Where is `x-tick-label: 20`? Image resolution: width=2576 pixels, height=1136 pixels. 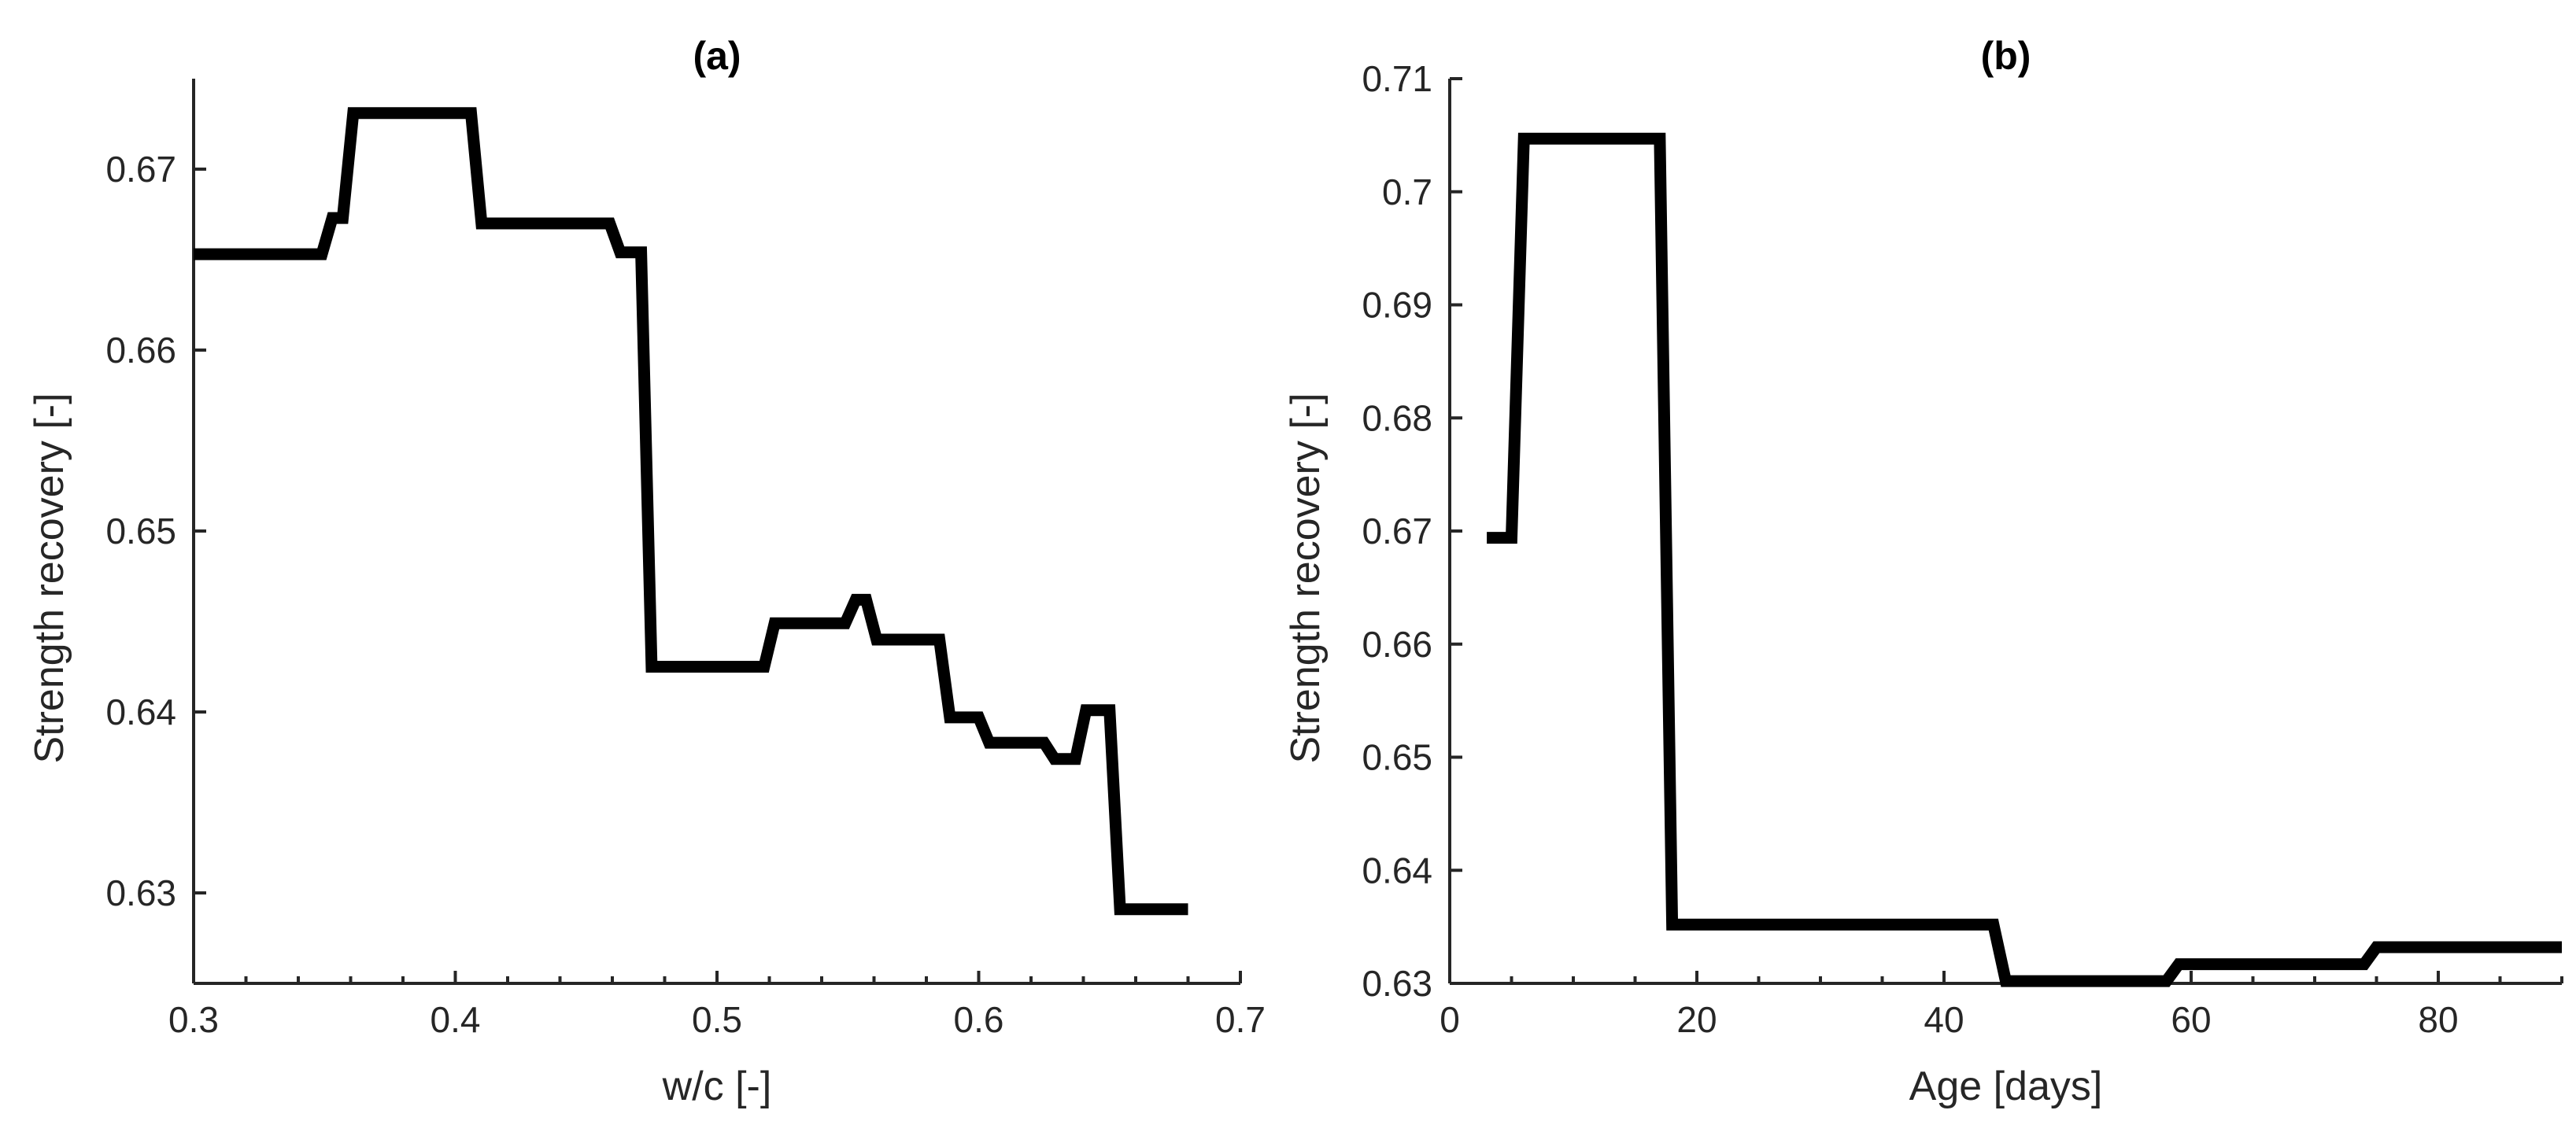 x-tick-label: 20 is located at coordinates (1697, 1020).